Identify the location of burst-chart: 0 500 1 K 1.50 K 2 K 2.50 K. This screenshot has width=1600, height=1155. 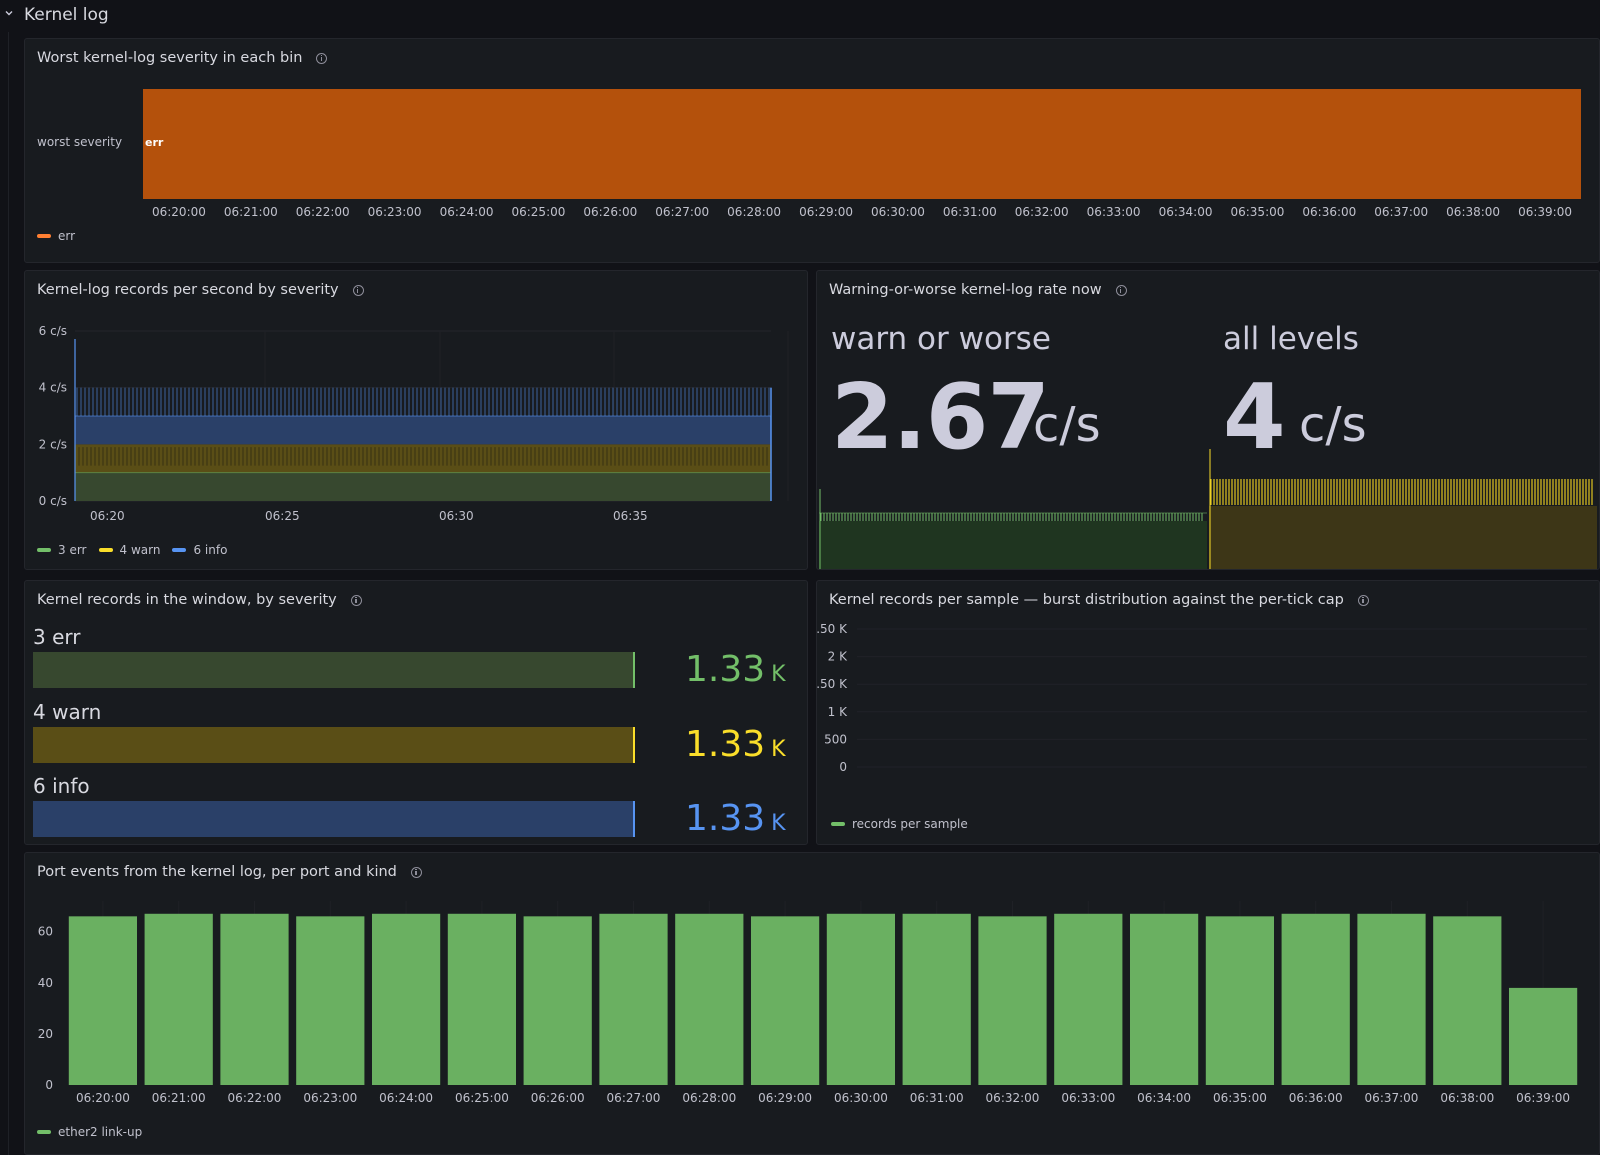
(1208, 711).